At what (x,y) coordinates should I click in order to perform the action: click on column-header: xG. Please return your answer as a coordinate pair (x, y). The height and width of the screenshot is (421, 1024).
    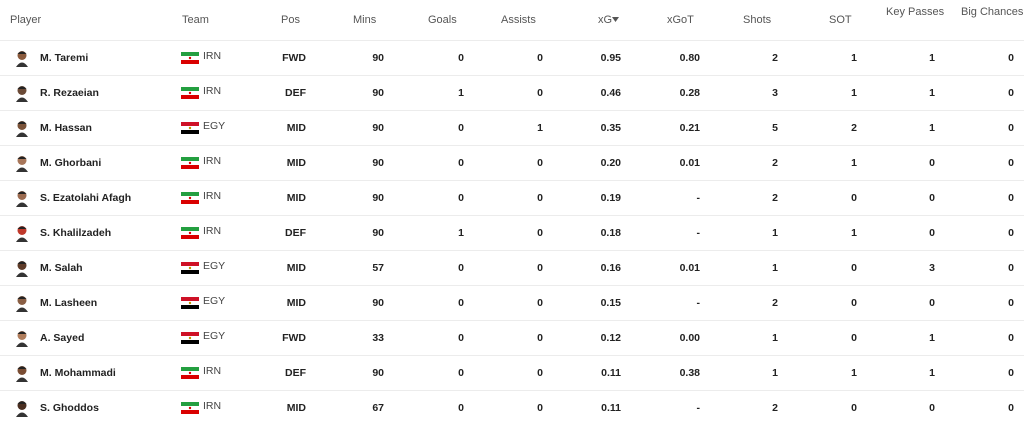
    Looking at the image, I should click on (605, 20).